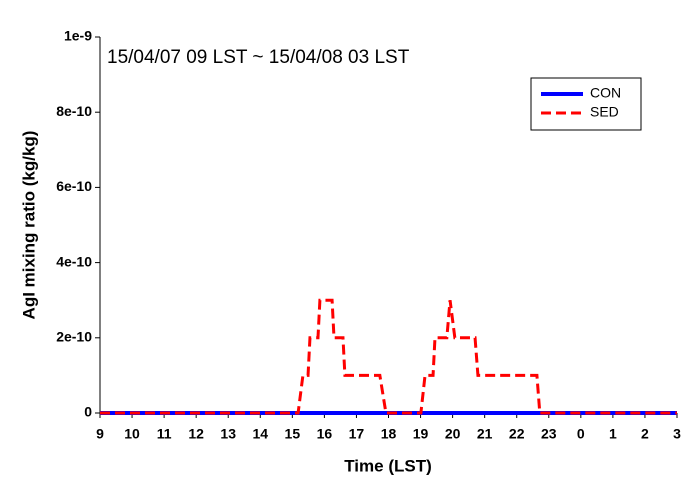  What do you see at coordinates (485, 434) in the screenshot?
I see `x-tick-label: 21` at bounding box center [485, 434].